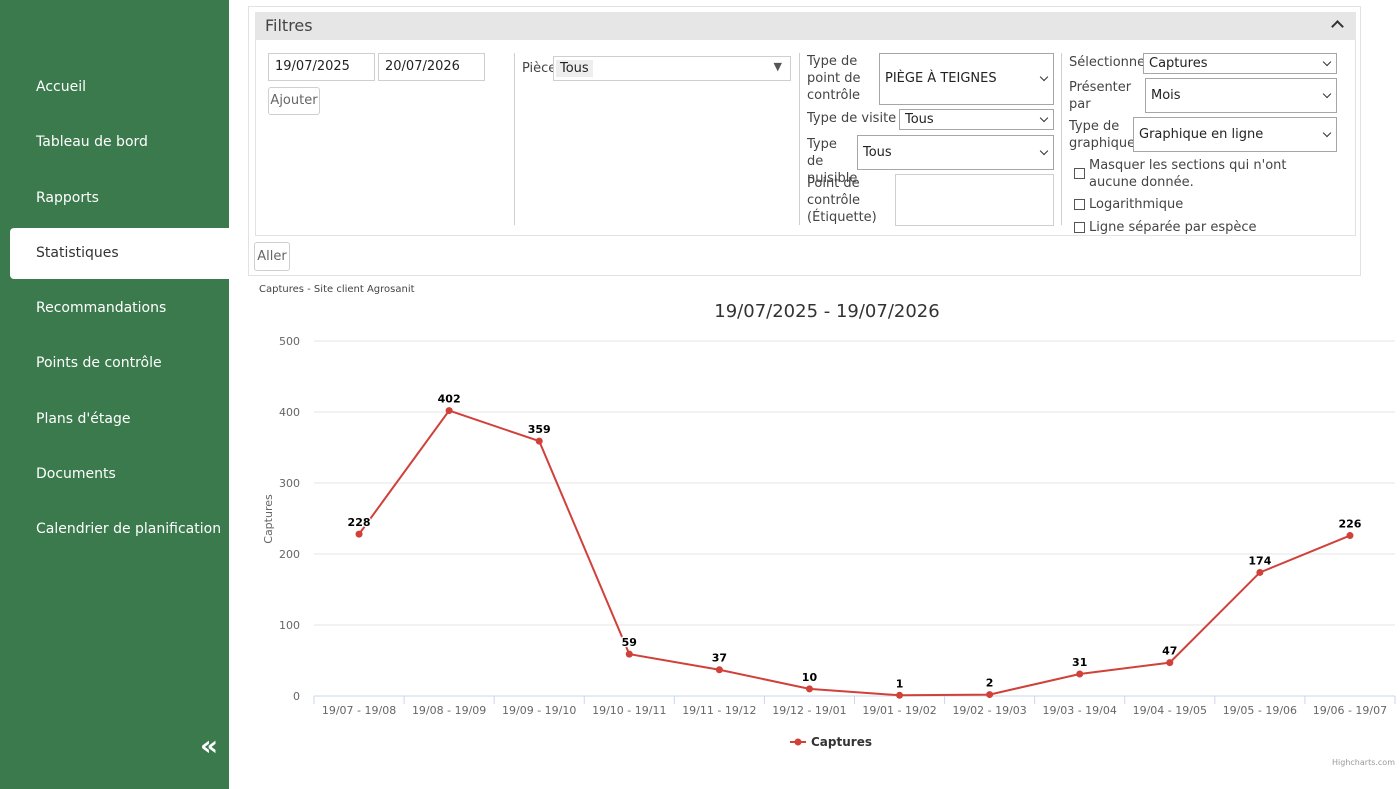 The height and width of the screenshot is (789, 1400). Describe the element at coordinates (1349, 524) in the screenshot. I see `data-label: 226` at that location.